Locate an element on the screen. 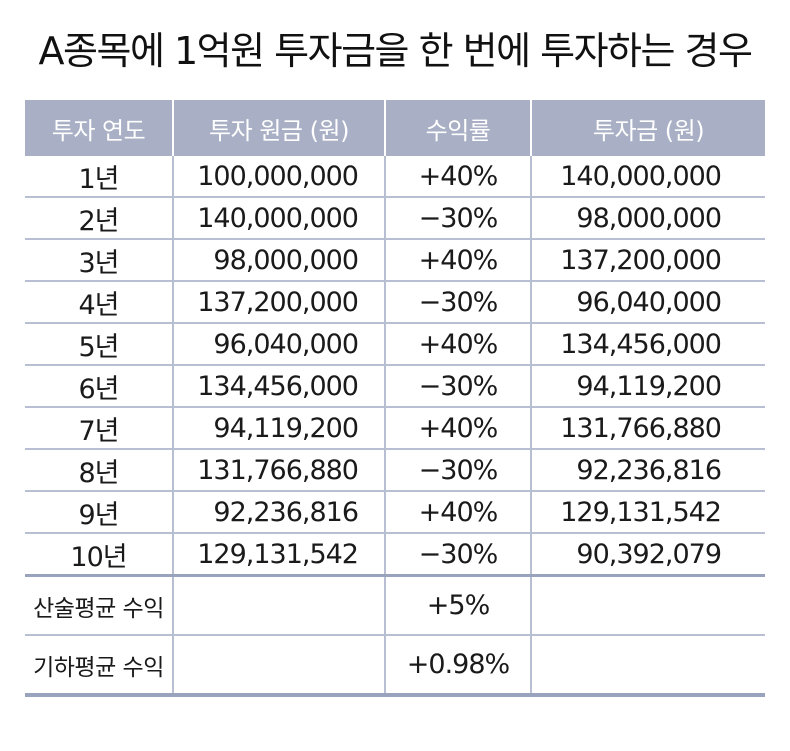 This screenshot has width=790, height=751. summary-label: 기하평균 수익 is located at coordinates (99, 666).